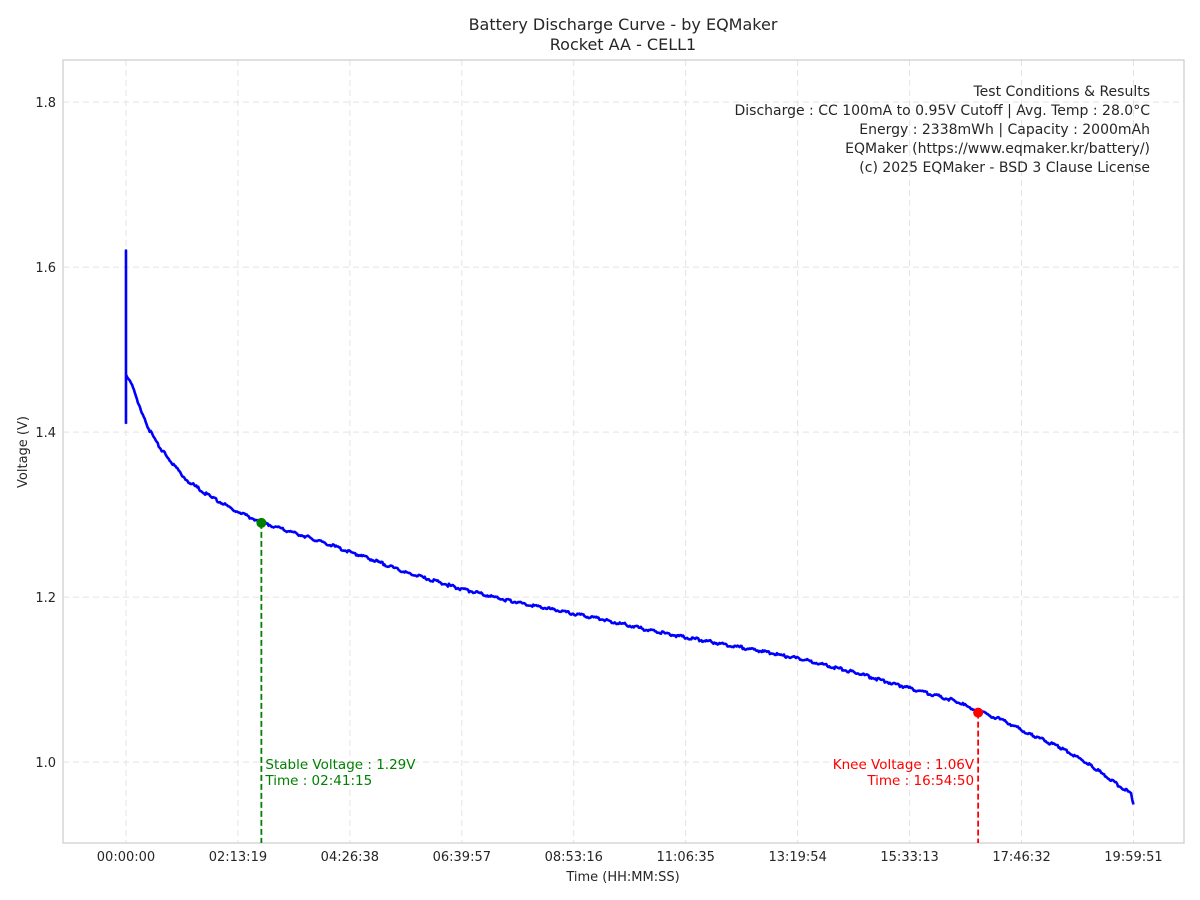  Describe the element at coordinates (1133, 857) in the screenshot. I see `x-tick-label: 19:59:51` at that location.